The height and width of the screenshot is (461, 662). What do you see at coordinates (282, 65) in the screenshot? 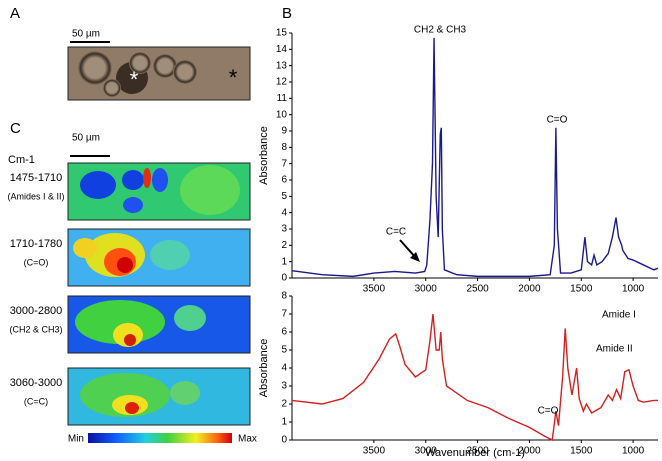
I see `y-tick-label: 13` at bounding box center [282, 65].